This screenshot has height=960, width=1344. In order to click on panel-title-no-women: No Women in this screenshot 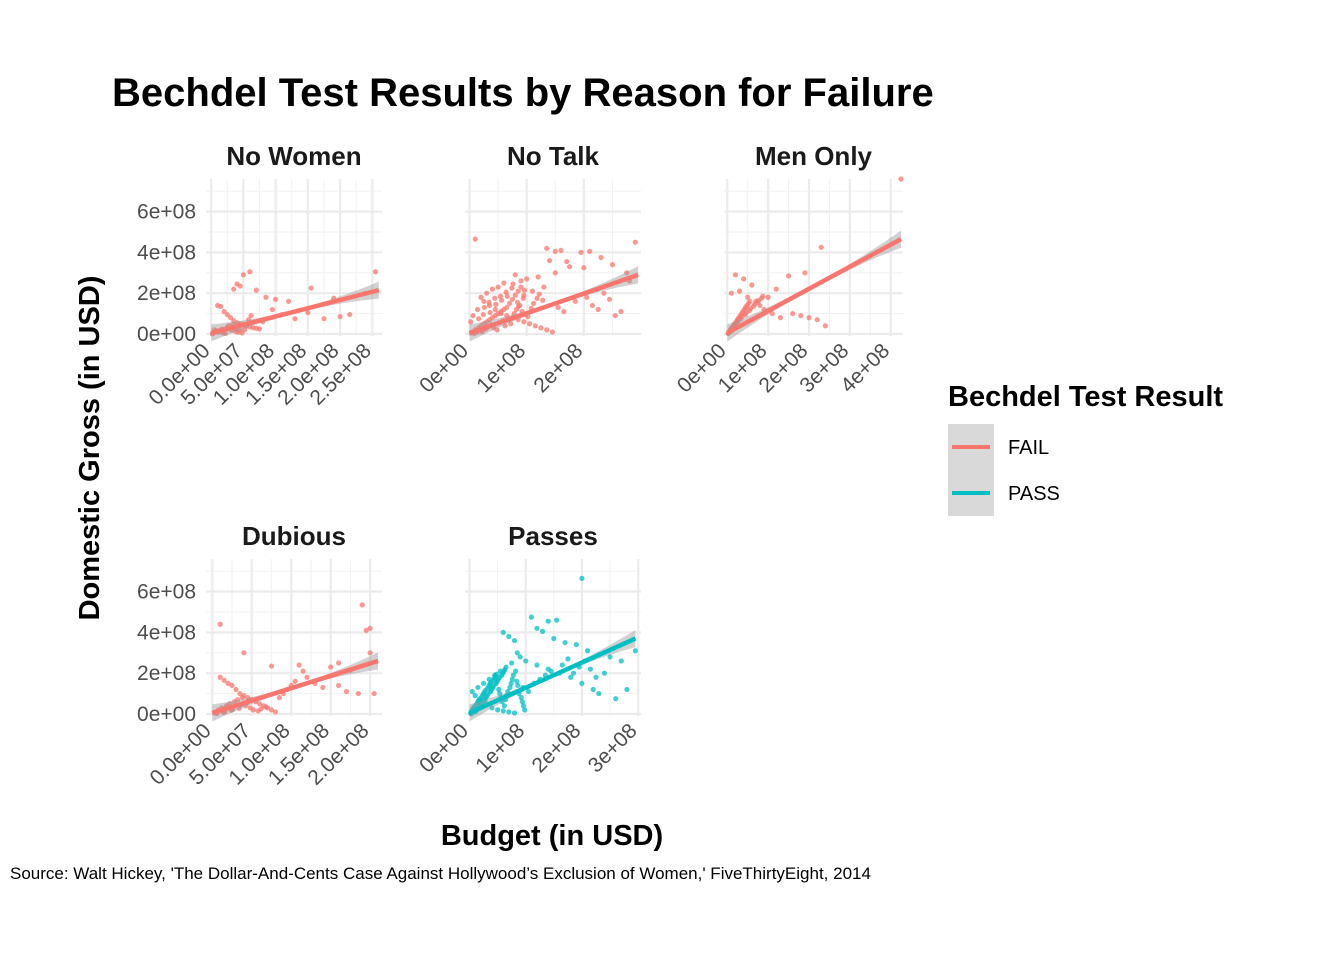, I will do `click(293, 156)`.